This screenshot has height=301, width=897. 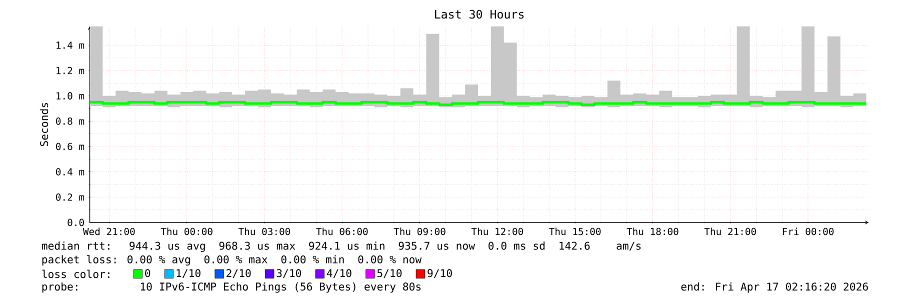 What do you see at coordinates (70, 121) in the screenshot?
I see `y-tick-label: 0.8 m` at bounding box center [70, 121].